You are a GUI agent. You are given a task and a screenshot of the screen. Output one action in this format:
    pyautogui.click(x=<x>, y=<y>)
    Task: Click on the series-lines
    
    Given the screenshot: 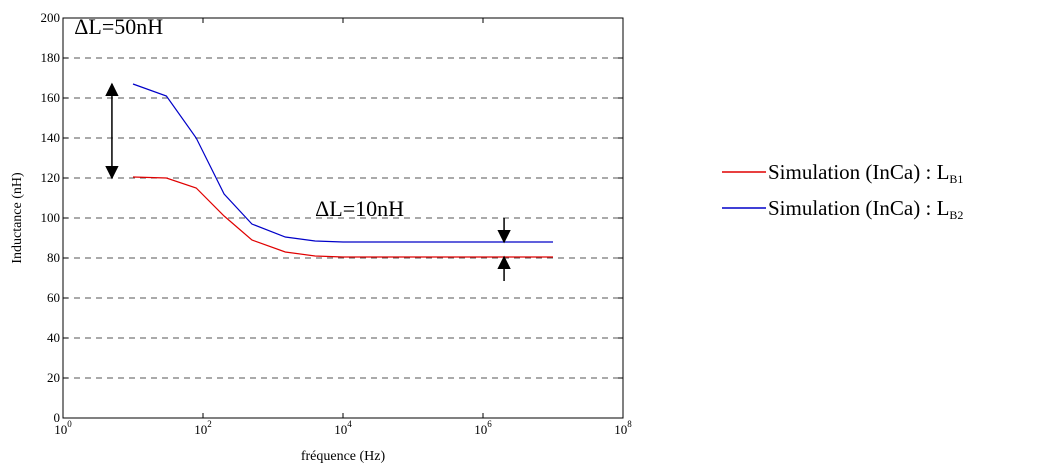 What is the action you would take?
    pyautogui.click(x=342, y=170)
    